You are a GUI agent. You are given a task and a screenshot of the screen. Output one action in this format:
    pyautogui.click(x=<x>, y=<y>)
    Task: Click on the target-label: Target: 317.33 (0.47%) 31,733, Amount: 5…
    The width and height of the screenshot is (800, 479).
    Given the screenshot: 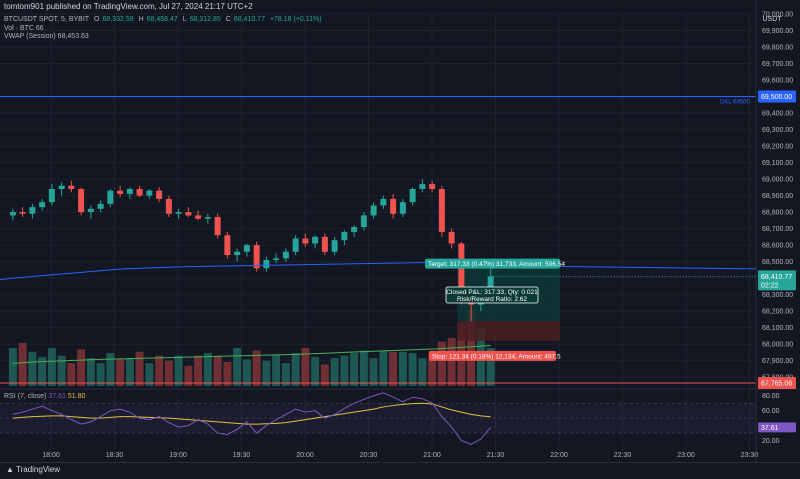 What is the action you would take?
    pyautogui.click(x=496, y=264)
    